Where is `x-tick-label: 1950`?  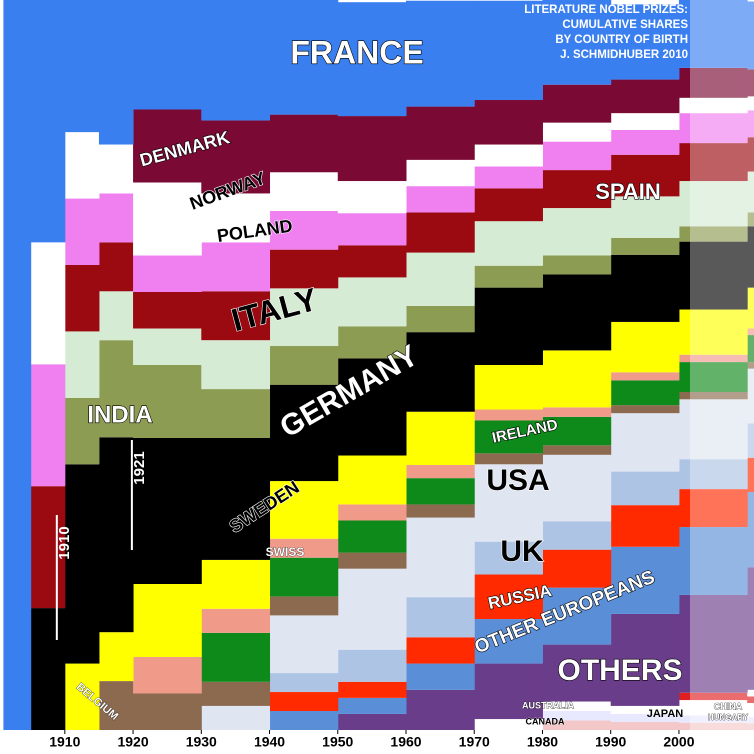 x-tick-label: 1950 is located at coordinates (337, 742).